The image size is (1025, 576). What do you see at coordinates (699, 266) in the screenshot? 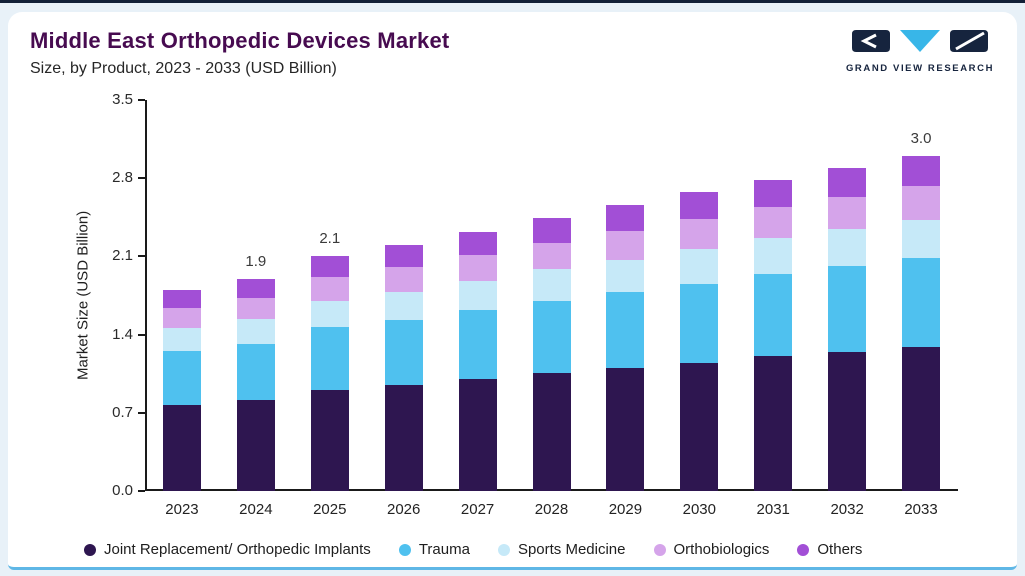
I see `segment-2030-sports_medicine` at bounding box center [699, 266].